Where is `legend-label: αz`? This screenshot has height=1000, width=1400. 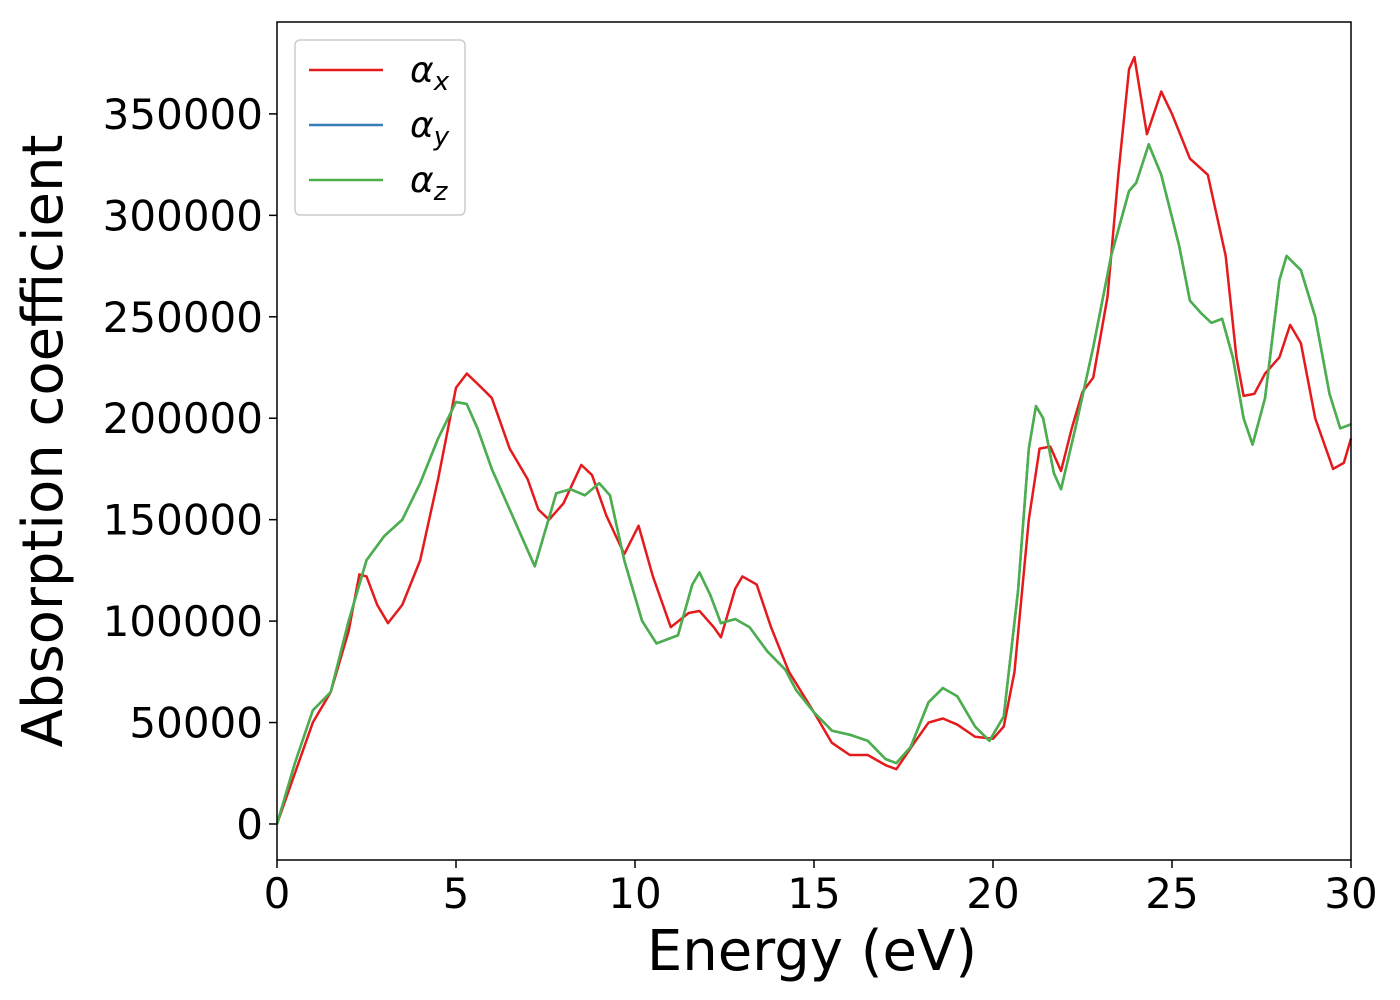
legend-label: αz is located at coordinates (429, 183).